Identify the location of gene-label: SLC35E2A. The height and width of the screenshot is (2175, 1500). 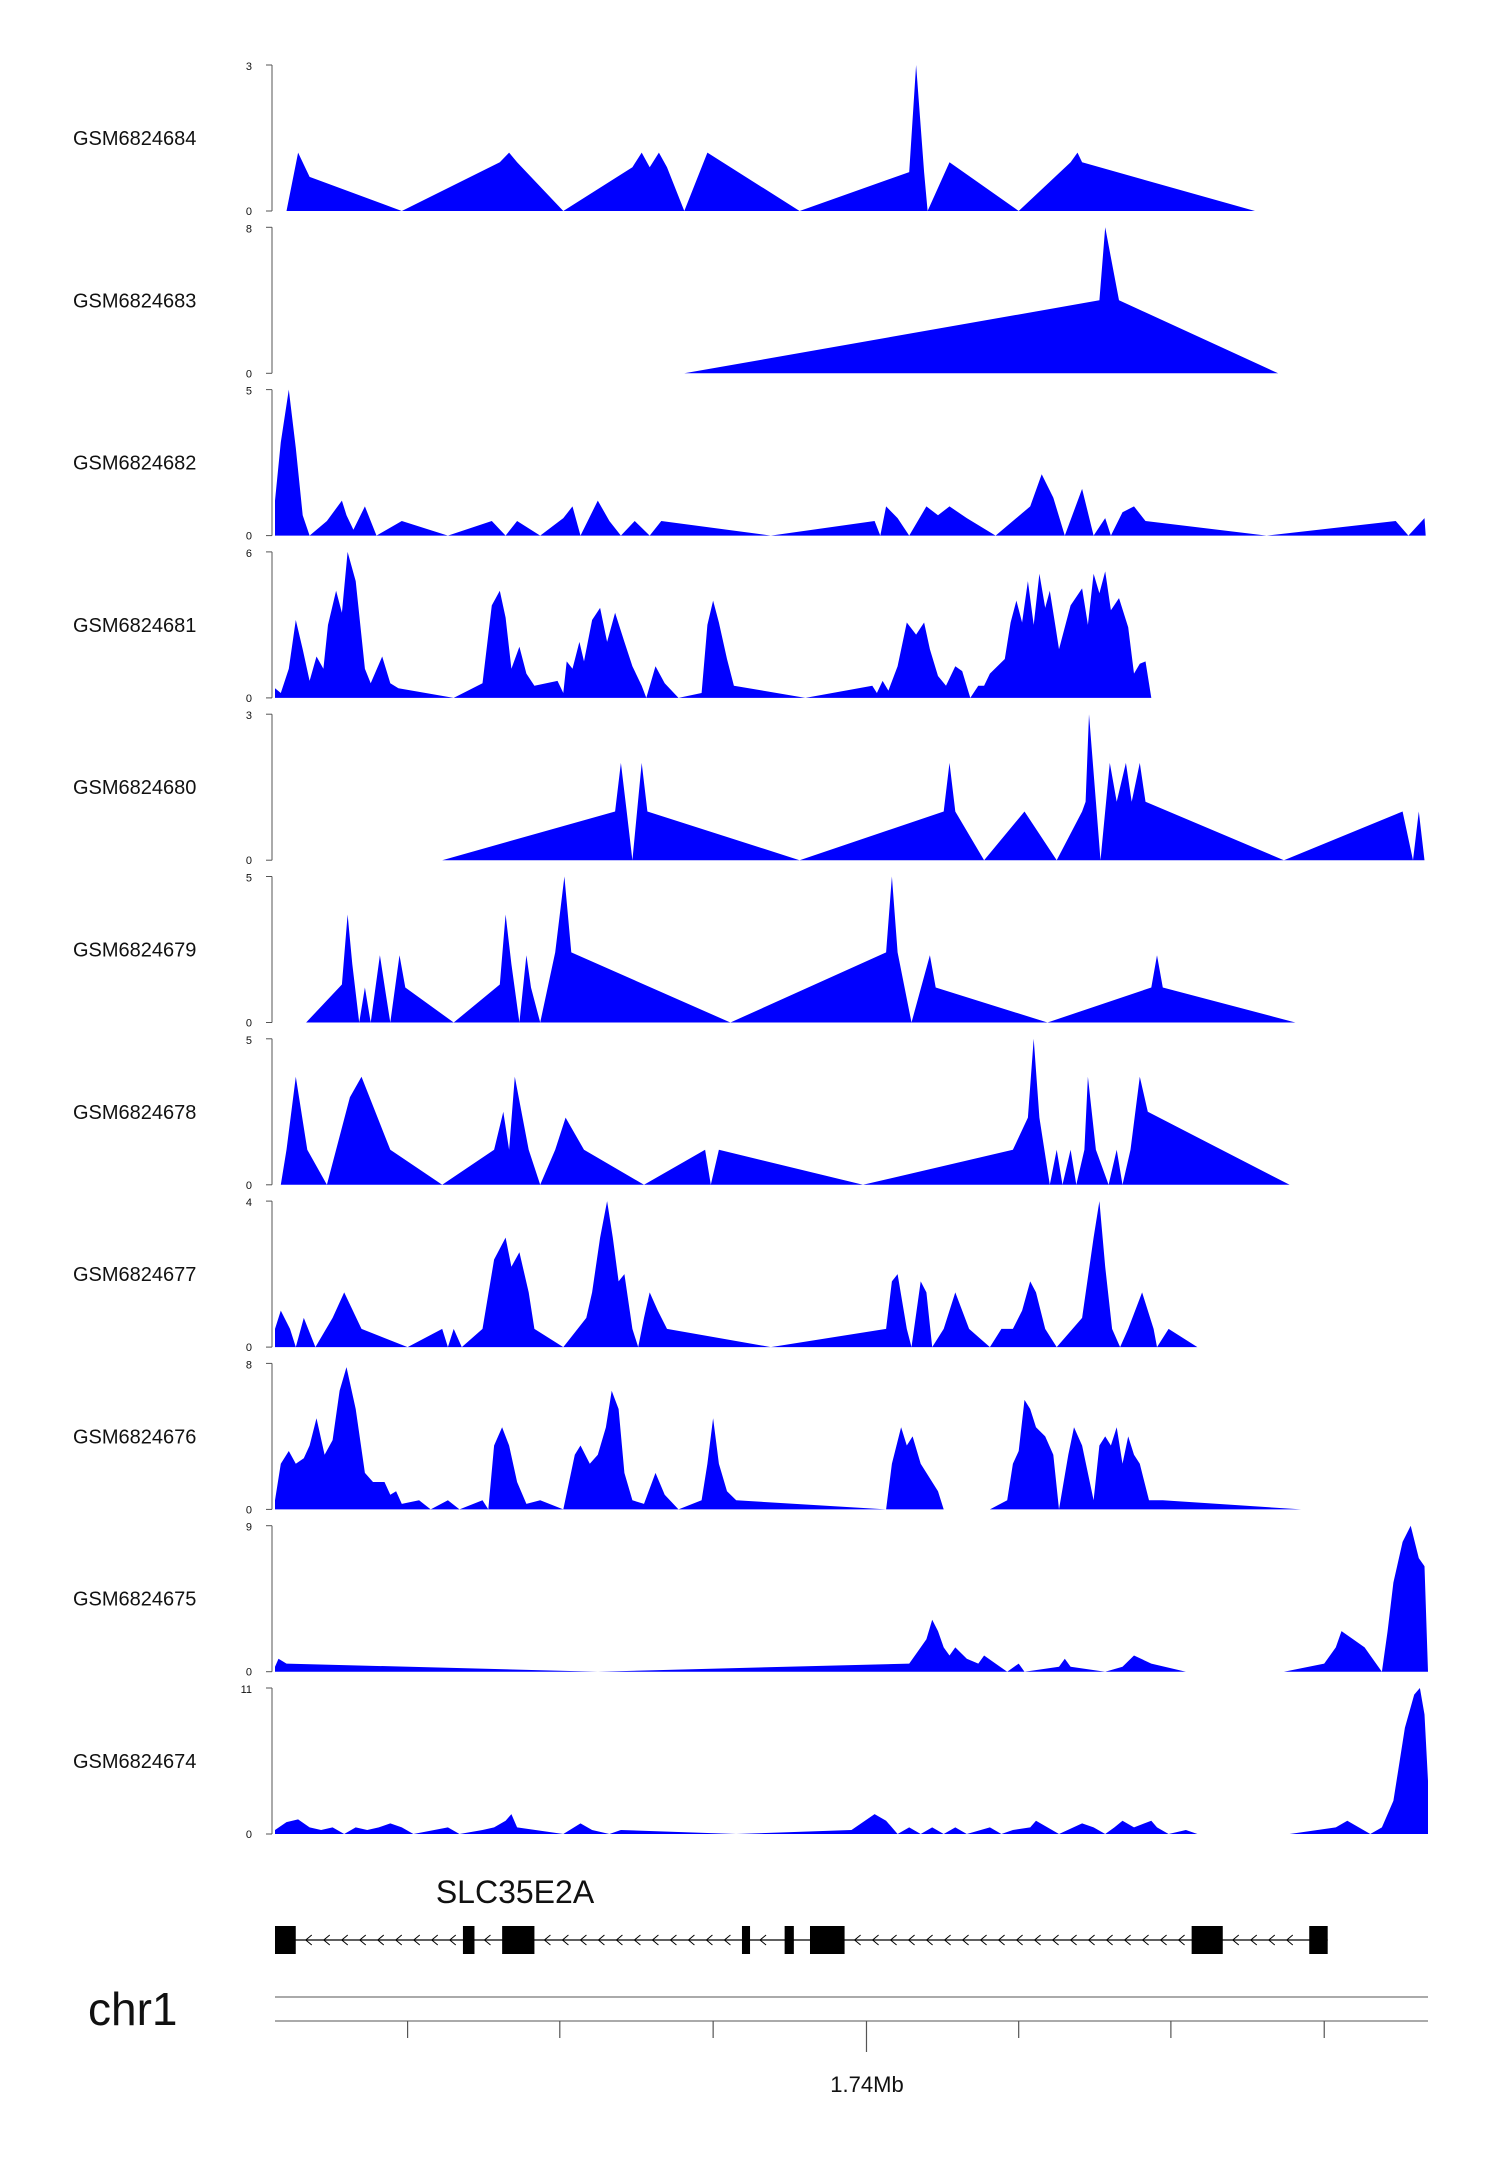
(515, 1892).